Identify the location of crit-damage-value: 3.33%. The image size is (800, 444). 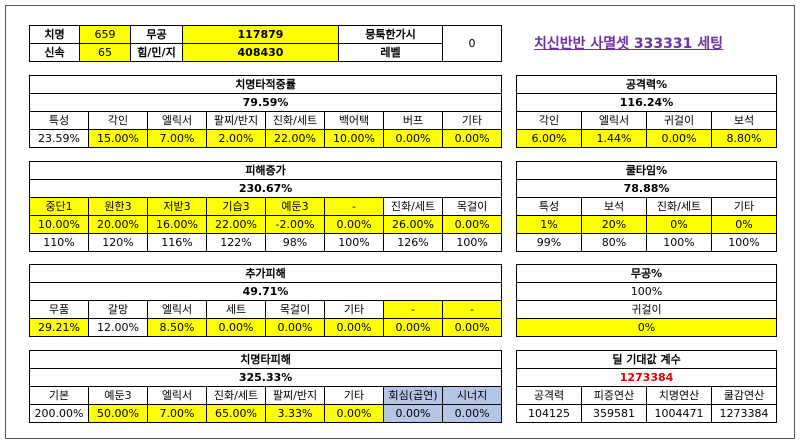
(295, 413).